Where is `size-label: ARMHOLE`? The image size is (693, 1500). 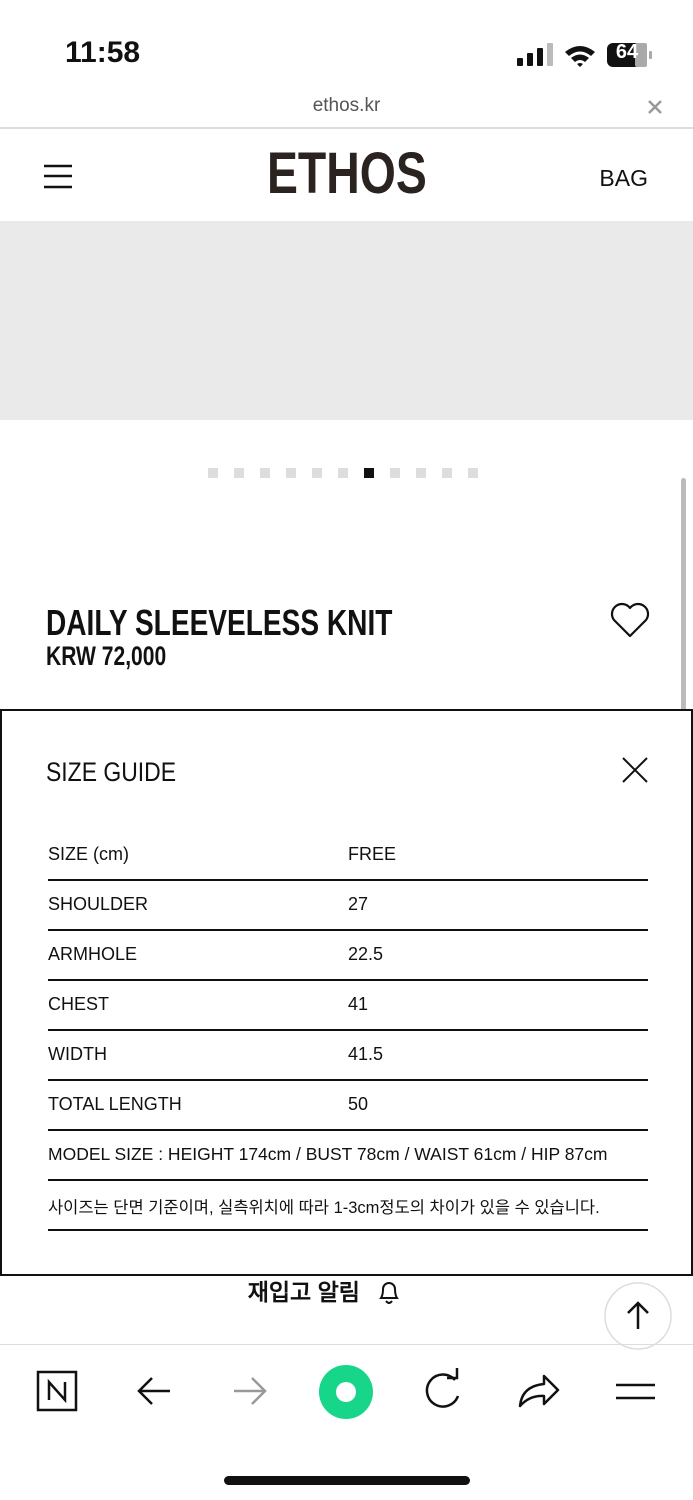
size-label: ARMHOLE is located at coordinates (93, 954).